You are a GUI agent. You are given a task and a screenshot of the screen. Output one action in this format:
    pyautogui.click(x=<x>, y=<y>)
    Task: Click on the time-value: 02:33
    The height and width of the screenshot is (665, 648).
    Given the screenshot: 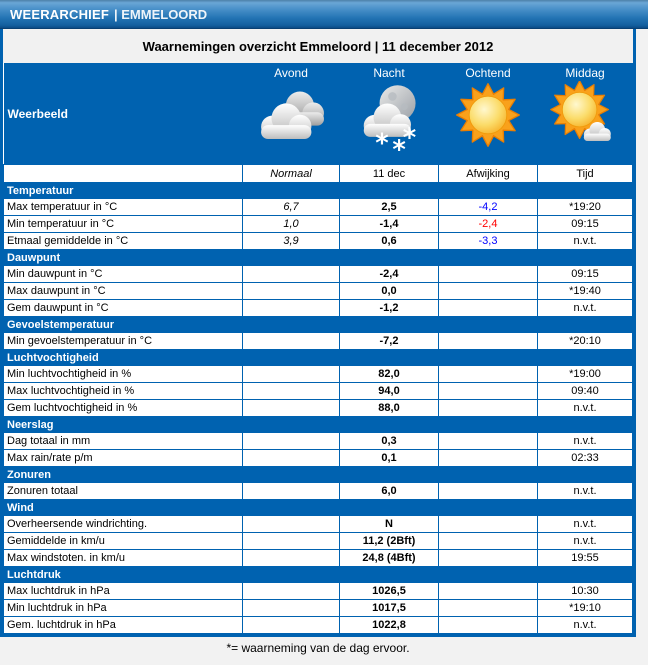 What is the action you would take?
    pyautogui.click(x=585, y=458)
    